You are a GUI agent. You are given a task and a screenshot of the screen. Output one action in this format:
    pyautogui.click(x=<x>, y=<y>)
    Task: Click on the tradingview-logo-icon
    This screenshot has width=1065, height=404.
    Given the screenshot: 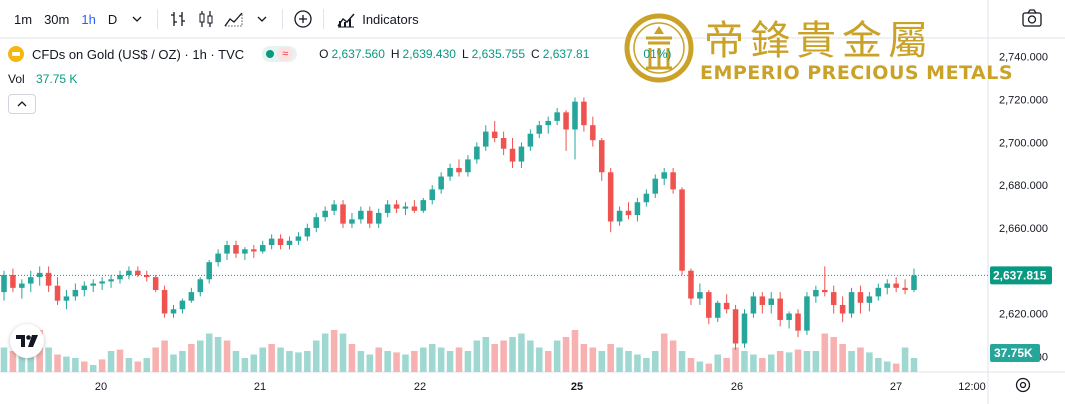 What is the action you would take?
    pyautogui.click(x=27, y=341)
    